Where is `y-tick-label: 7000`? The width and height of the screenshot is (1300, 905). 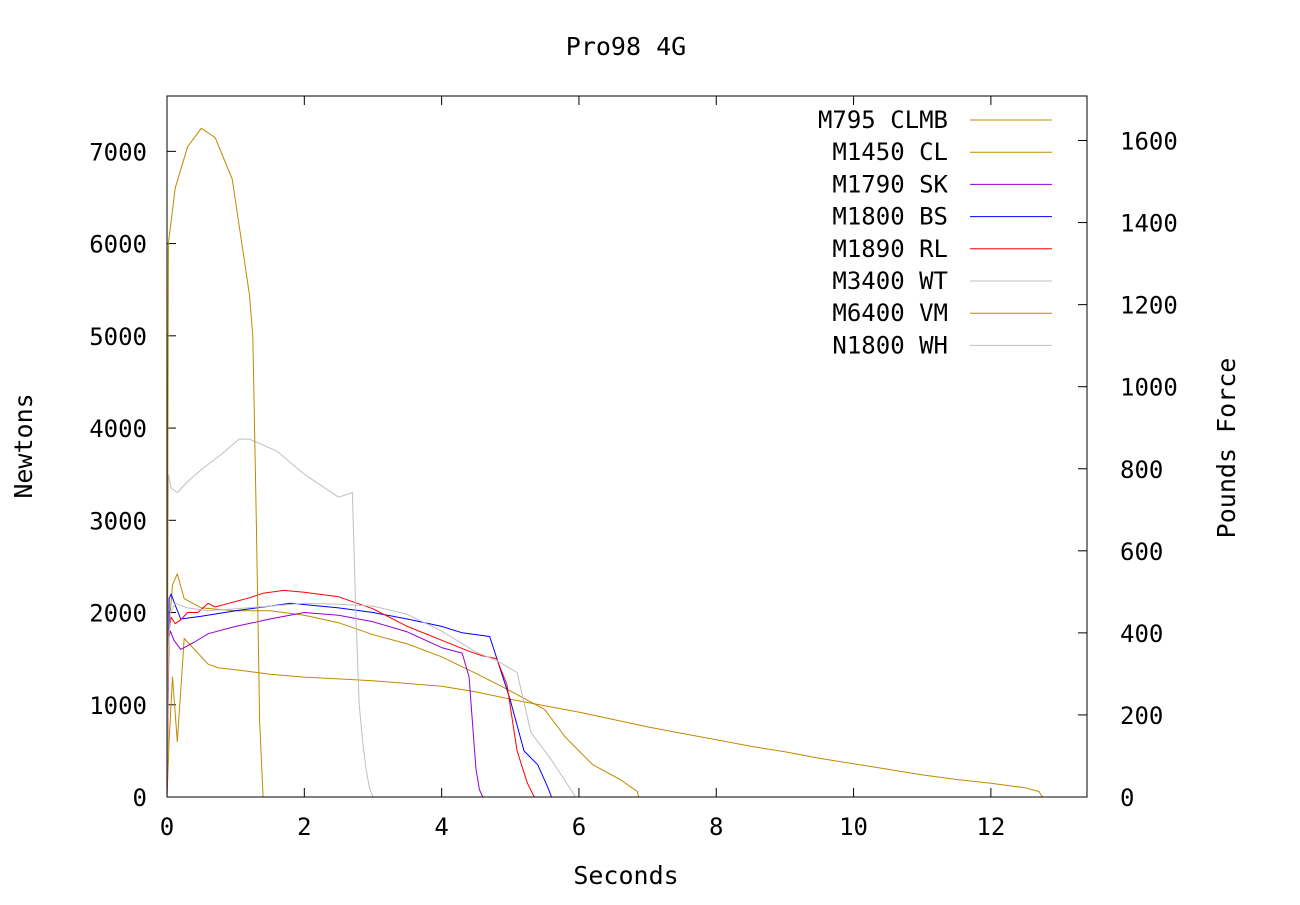 y-tick-label: 7000 is located at coordinates (118, 152).